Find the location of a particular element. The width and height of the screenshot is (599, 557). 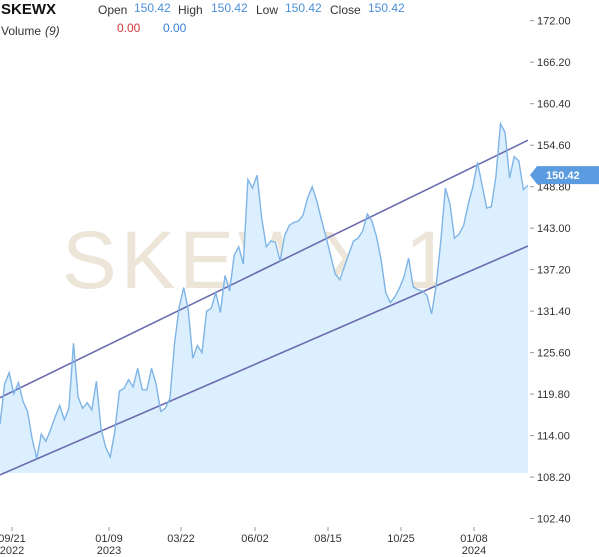

high-value: 150.42 is located at coordinates (229, 8).